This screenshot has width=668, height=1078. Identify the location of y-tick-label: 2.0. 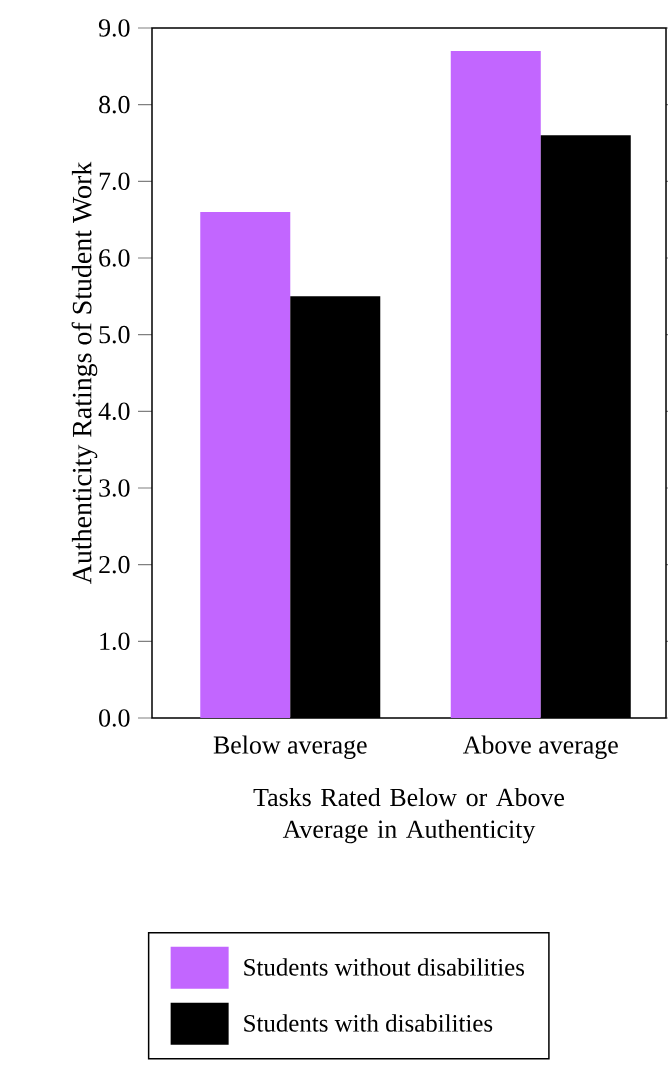
(114, 564).